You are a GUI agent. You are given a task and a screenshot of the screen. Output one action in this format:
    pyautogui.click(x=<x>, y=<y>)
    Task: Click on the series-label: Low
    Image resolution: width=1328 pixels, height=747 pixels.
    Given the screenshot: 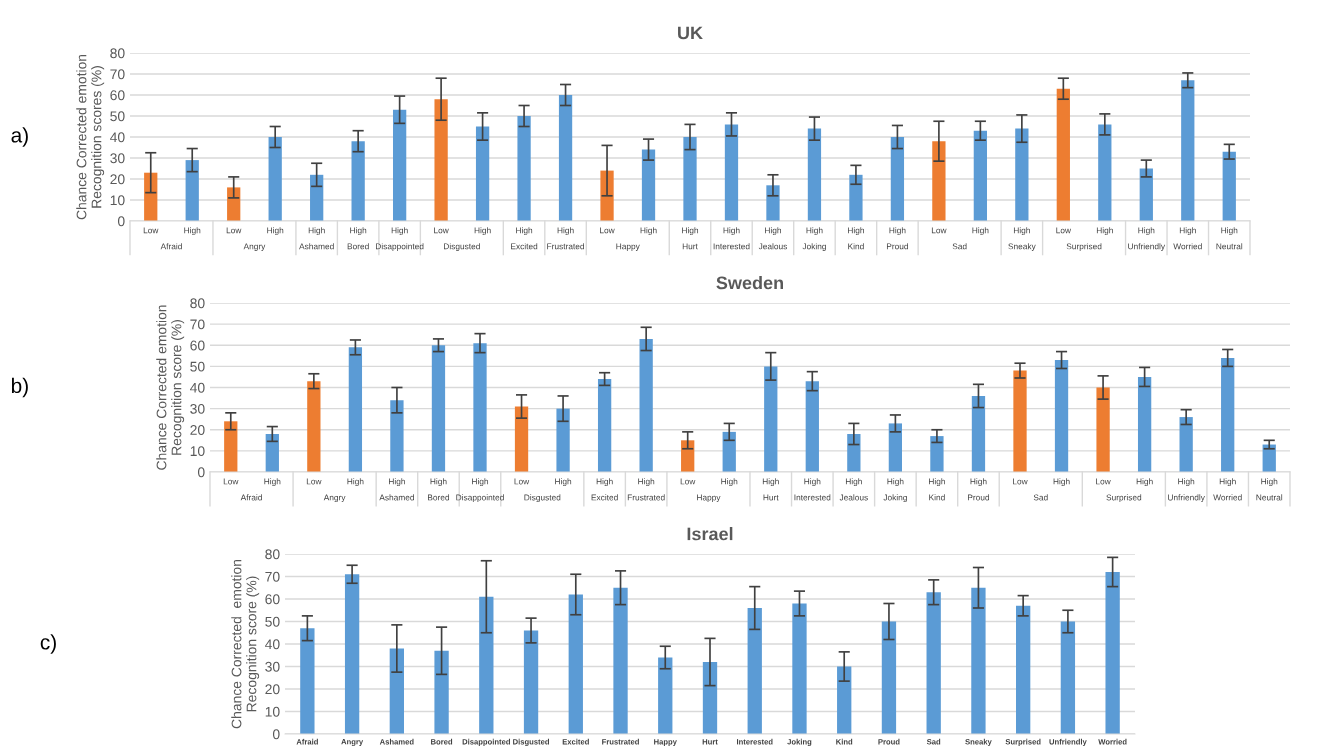 What is the action you would take?
    pyautogui.click(x=607, y=230)
    